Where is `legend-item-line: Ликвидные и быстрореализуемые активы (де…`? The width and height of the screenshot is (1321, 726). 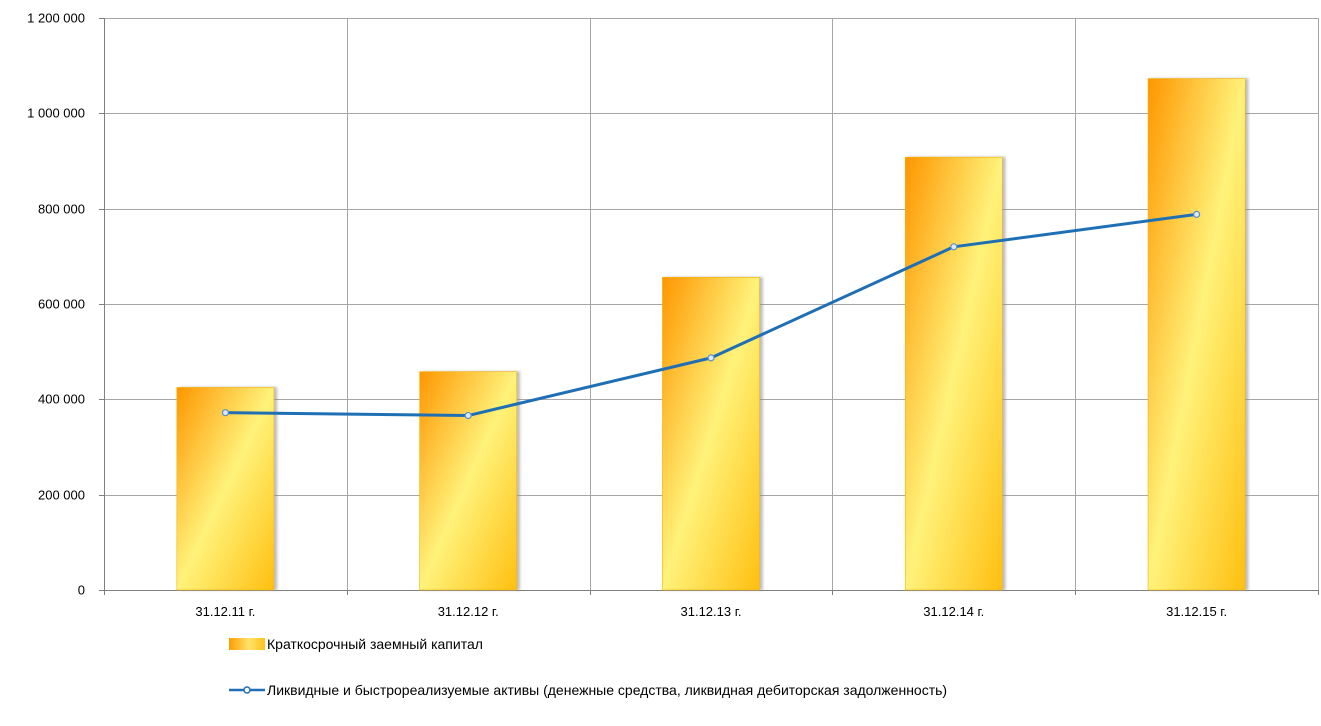 legend-item-line: Ликвидные и быстрореализуемые активы (де… is located at coordinates (588, 690).